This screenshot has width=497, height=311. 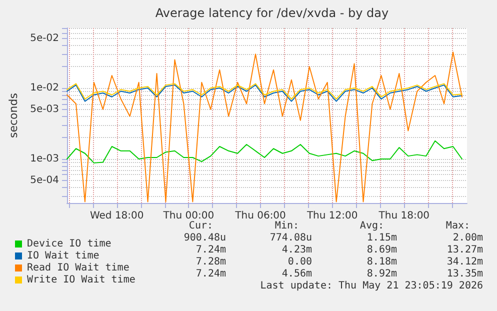 What do you see at coordinates (297, 274) in the screenshot?
I see `text: 4.56m` at bounding box center [297, 274].